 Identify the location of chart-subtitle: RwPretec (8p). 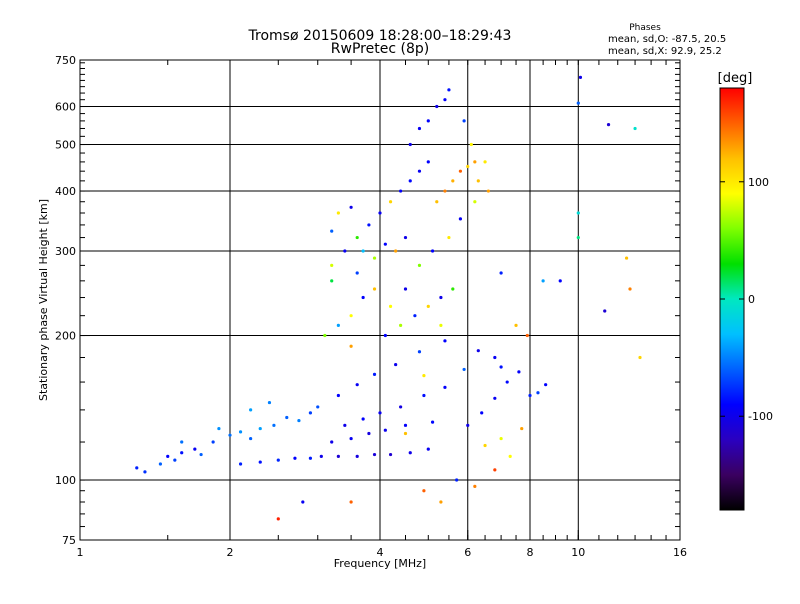
(380, 49).